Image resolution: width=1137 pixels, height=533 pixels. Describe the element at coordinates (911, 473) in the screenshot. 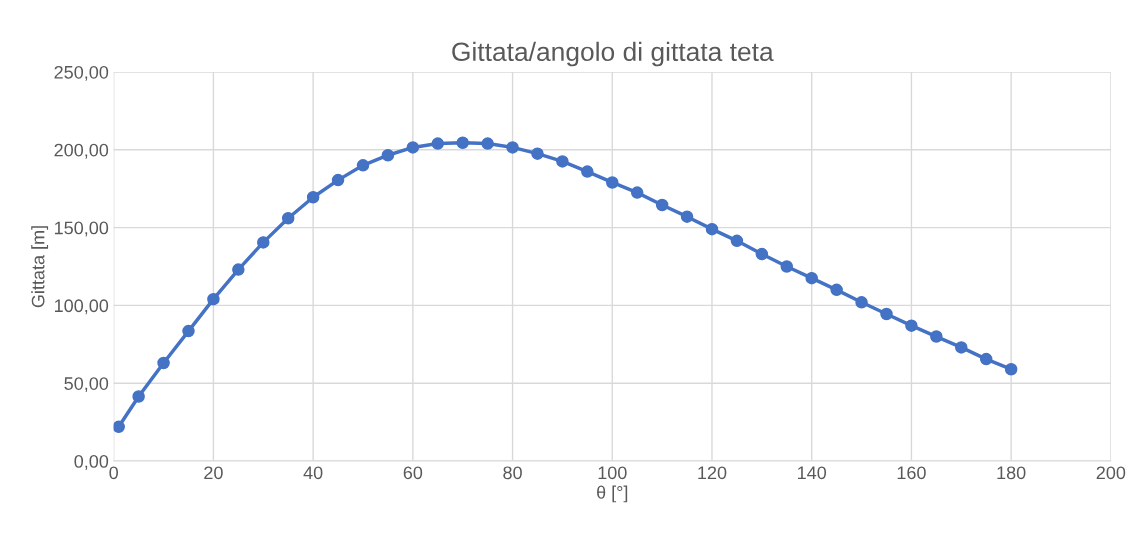

I see `x-tick-label: 160` at that location.